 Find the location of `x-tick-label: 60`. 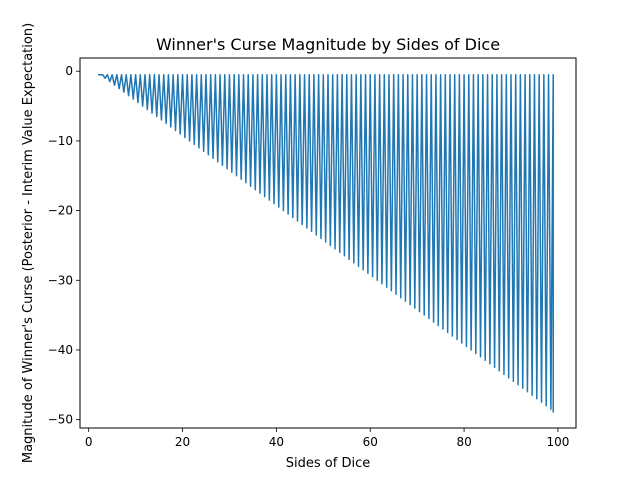

x-tick-label: 60 is located at coordinates (370, 442).